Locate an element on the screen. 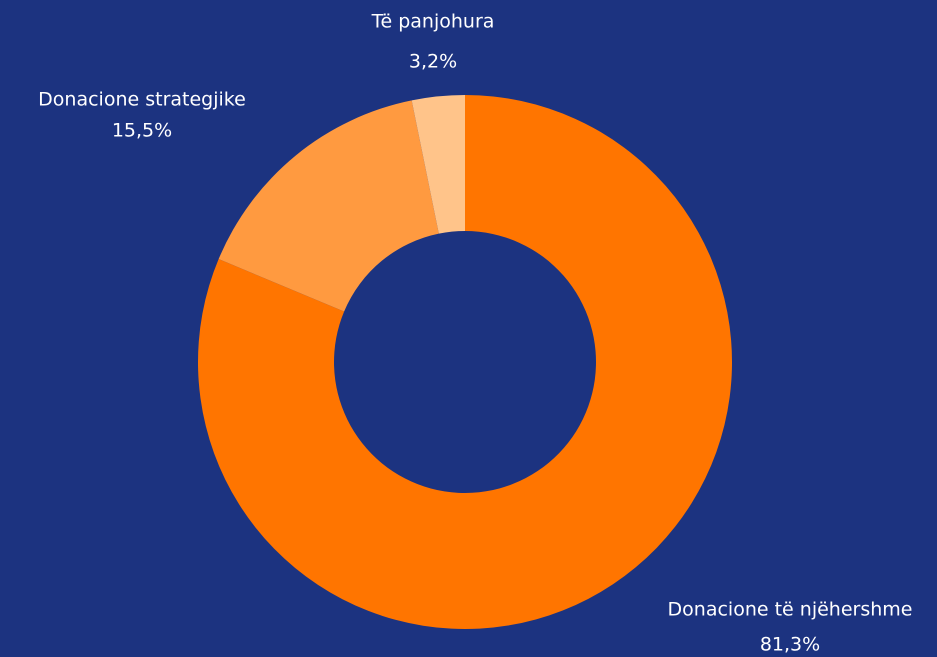 The width and height of the screenshot is (937, 657). slice-value-label: 81,3% is located at coordinates (790, 645).